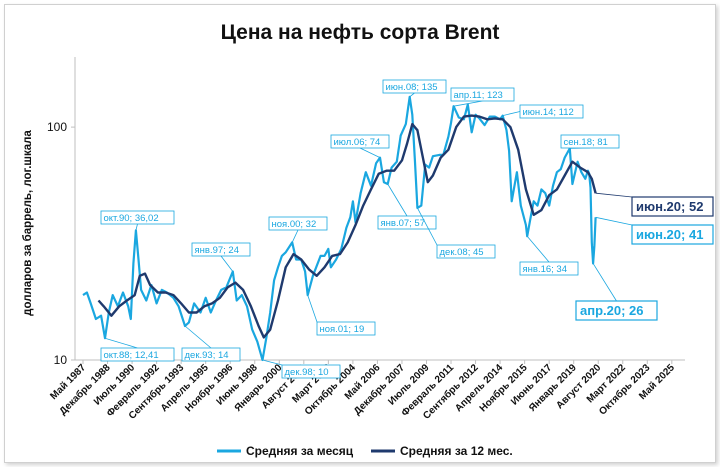  What do you see at coordinates (365, 451) in the screenshot?
I see `legend: Средняя за месяц Средняя за 12 мес.` at bounding box center [365, 451].